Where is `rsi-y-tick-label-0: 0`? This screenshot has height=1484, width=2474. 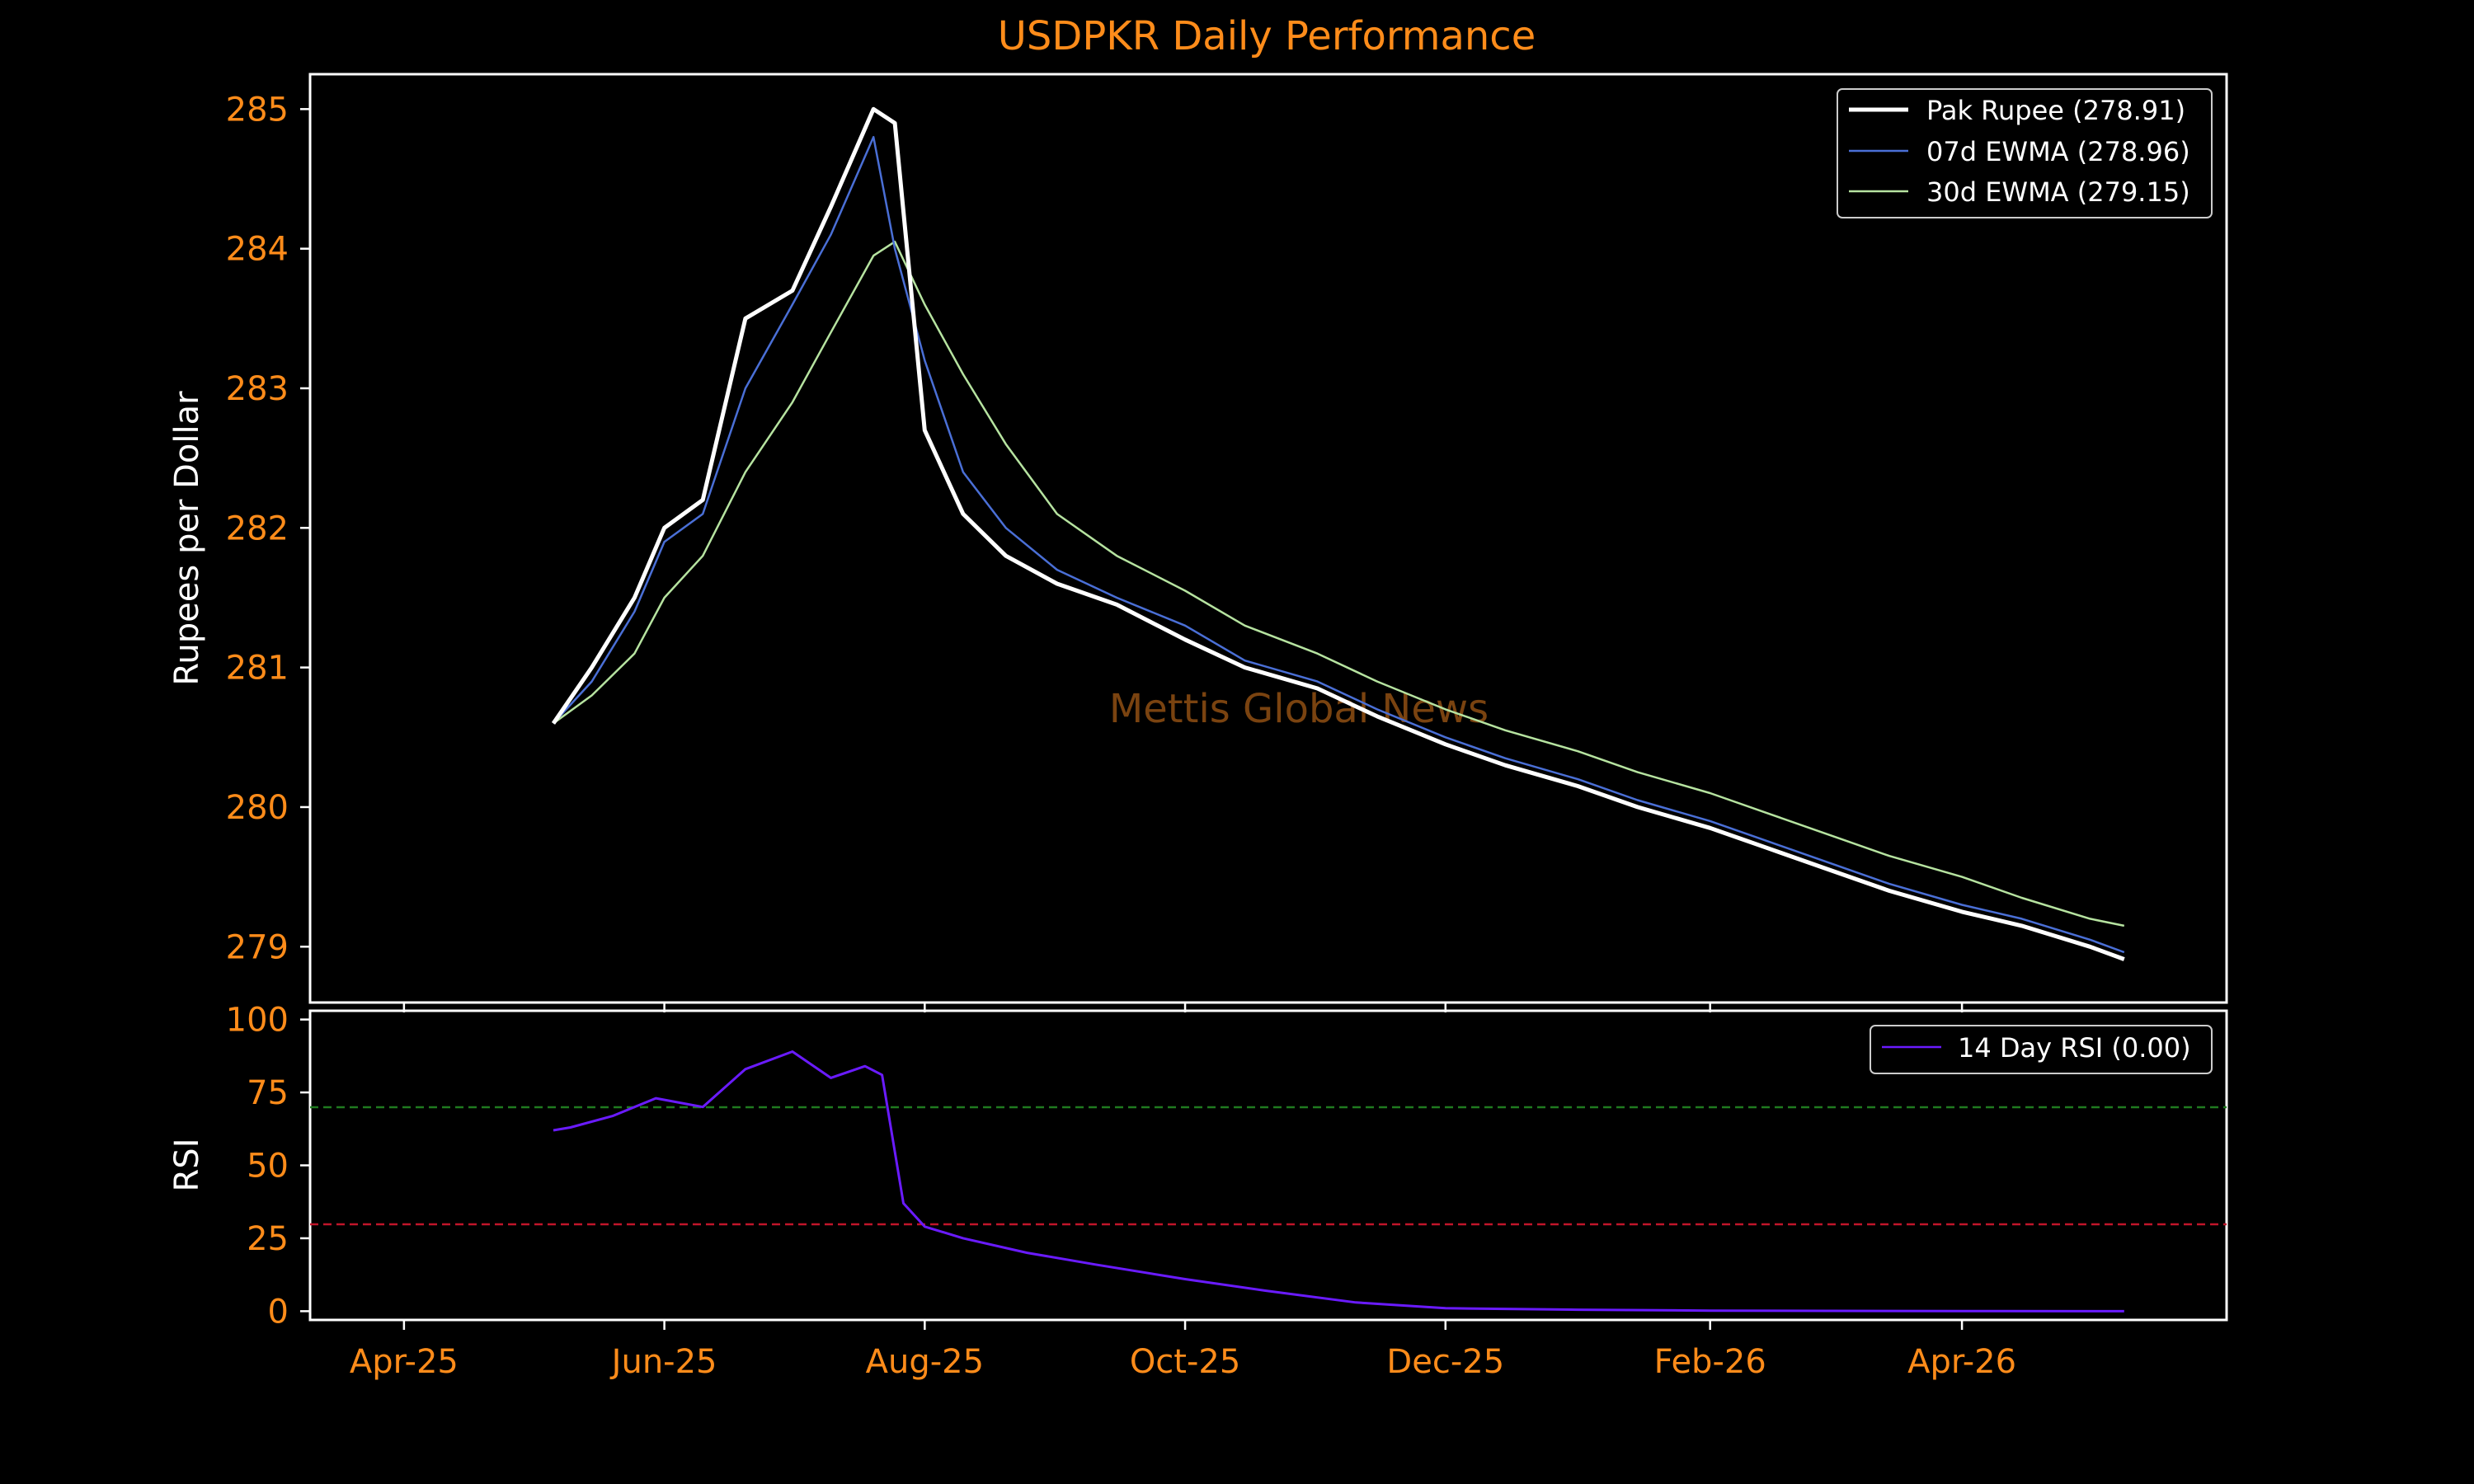 rsi-y-tick-label-0: 0 is located at coordinates (278, 1312).